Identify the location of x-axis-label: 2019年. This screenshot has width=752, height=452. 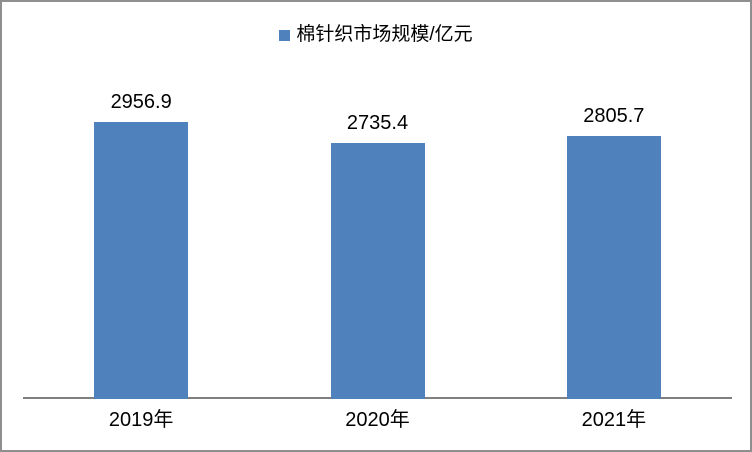
(141, 420).